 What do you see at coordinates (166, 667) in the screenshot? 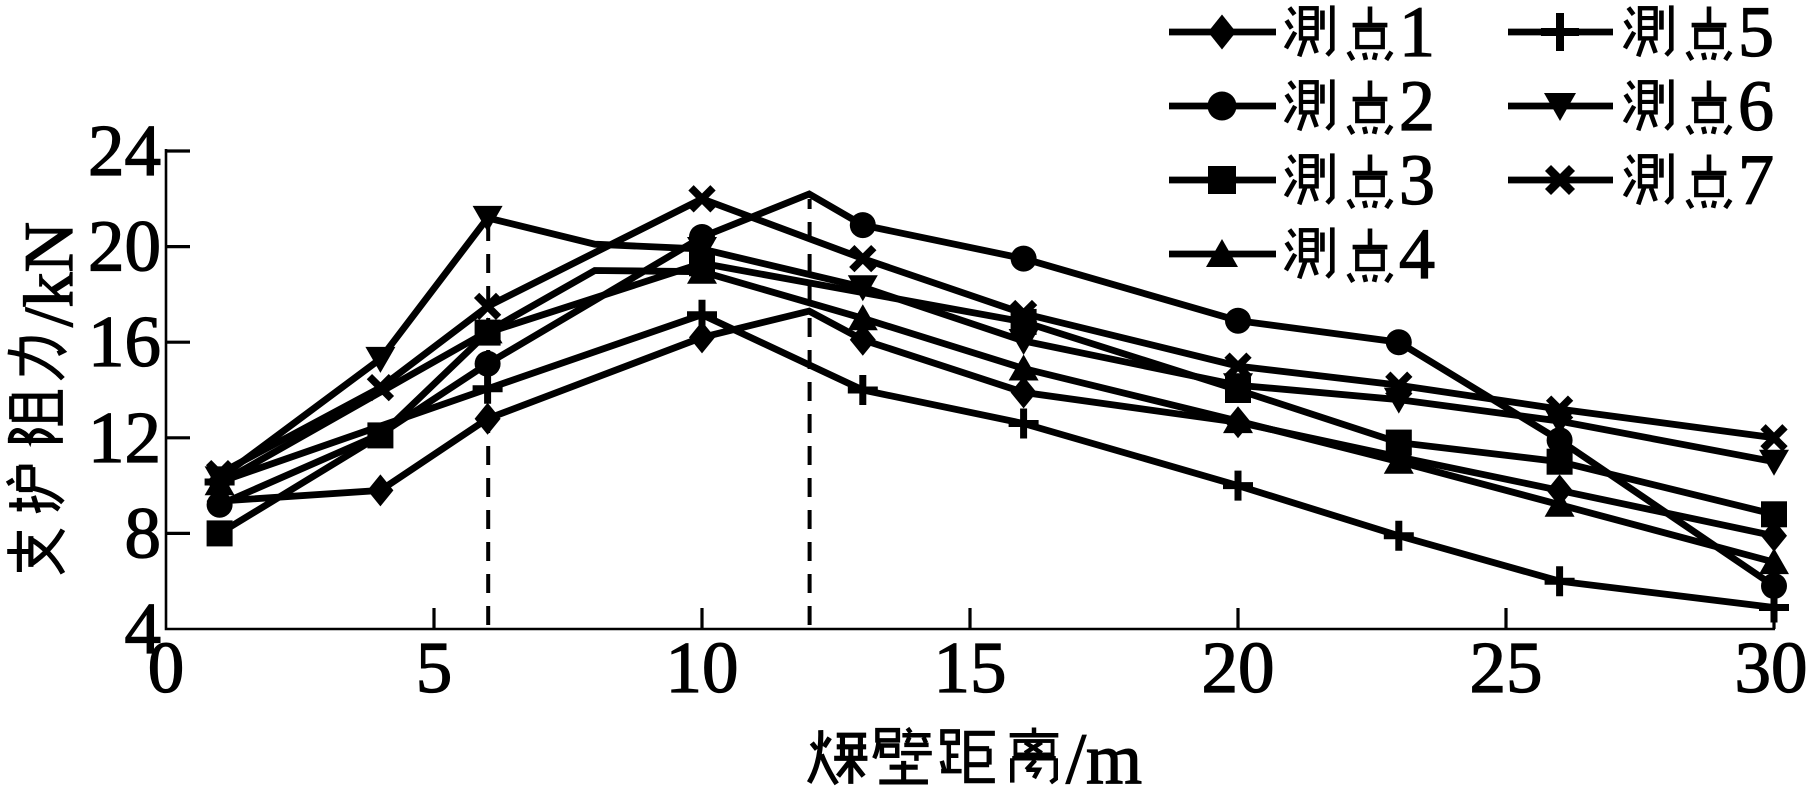
I see `svg-text: 0` at bounding box center [166, 667].